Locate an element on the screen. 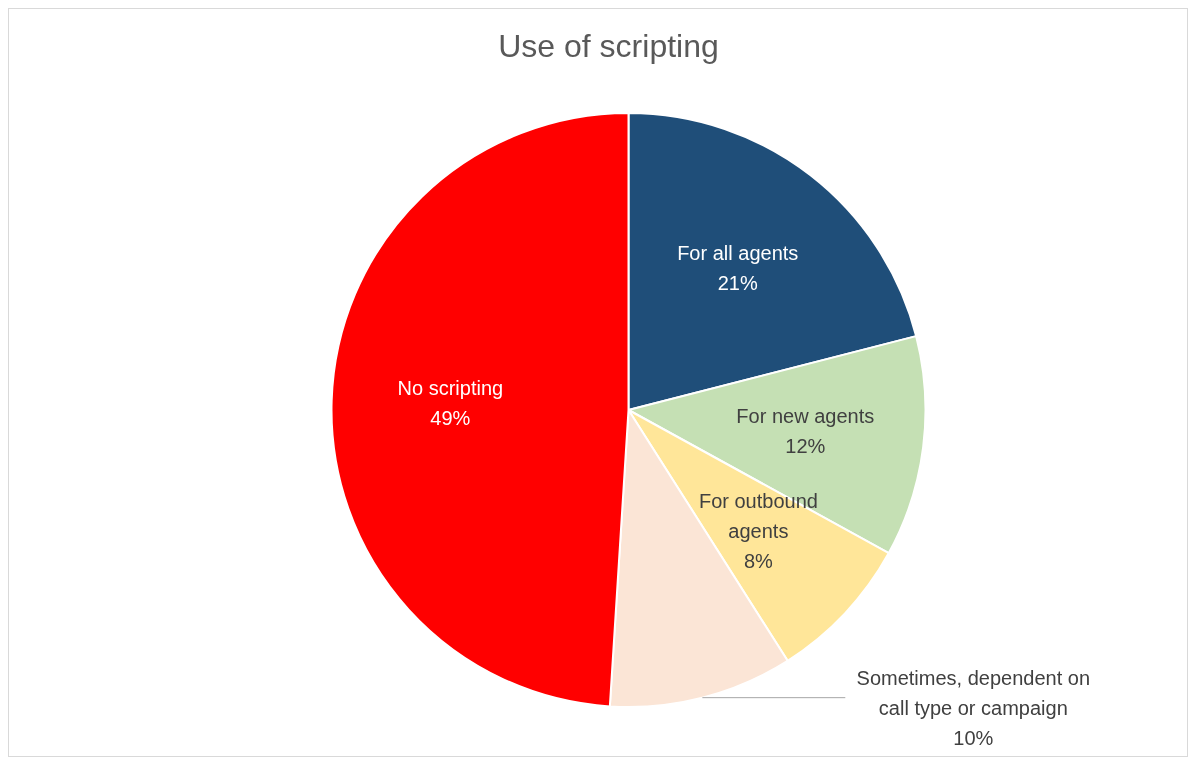  data-label: 10% is located at coordinates (973, 738).